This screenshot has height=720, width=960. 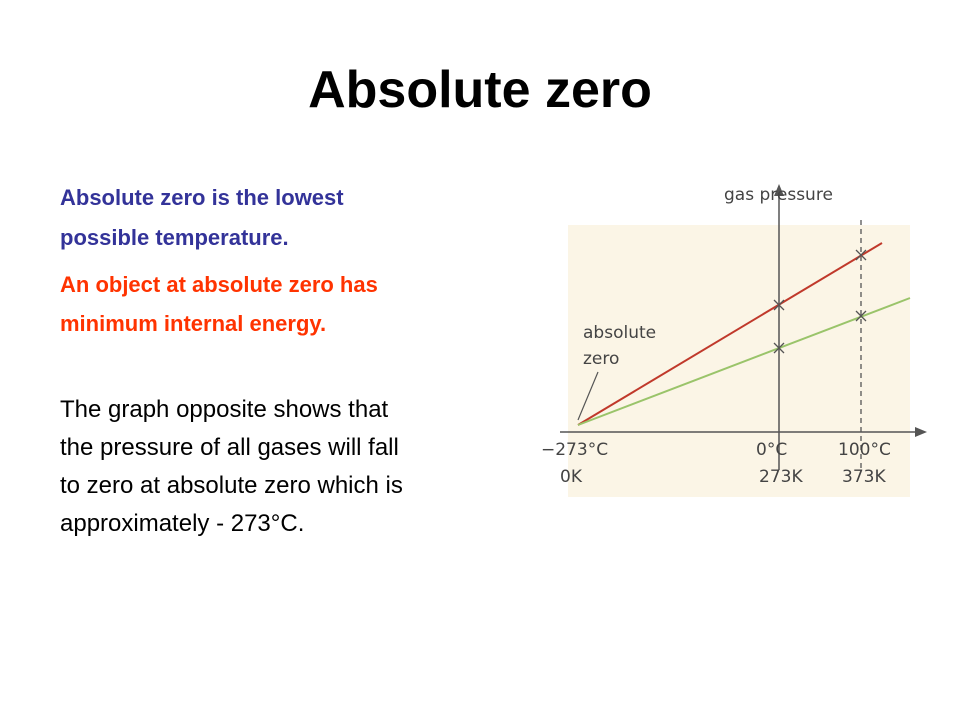 What do you see at coordinates (571, 477) in the screenshot?
I see `x-label: 0K` at bounding box center [571, 477].